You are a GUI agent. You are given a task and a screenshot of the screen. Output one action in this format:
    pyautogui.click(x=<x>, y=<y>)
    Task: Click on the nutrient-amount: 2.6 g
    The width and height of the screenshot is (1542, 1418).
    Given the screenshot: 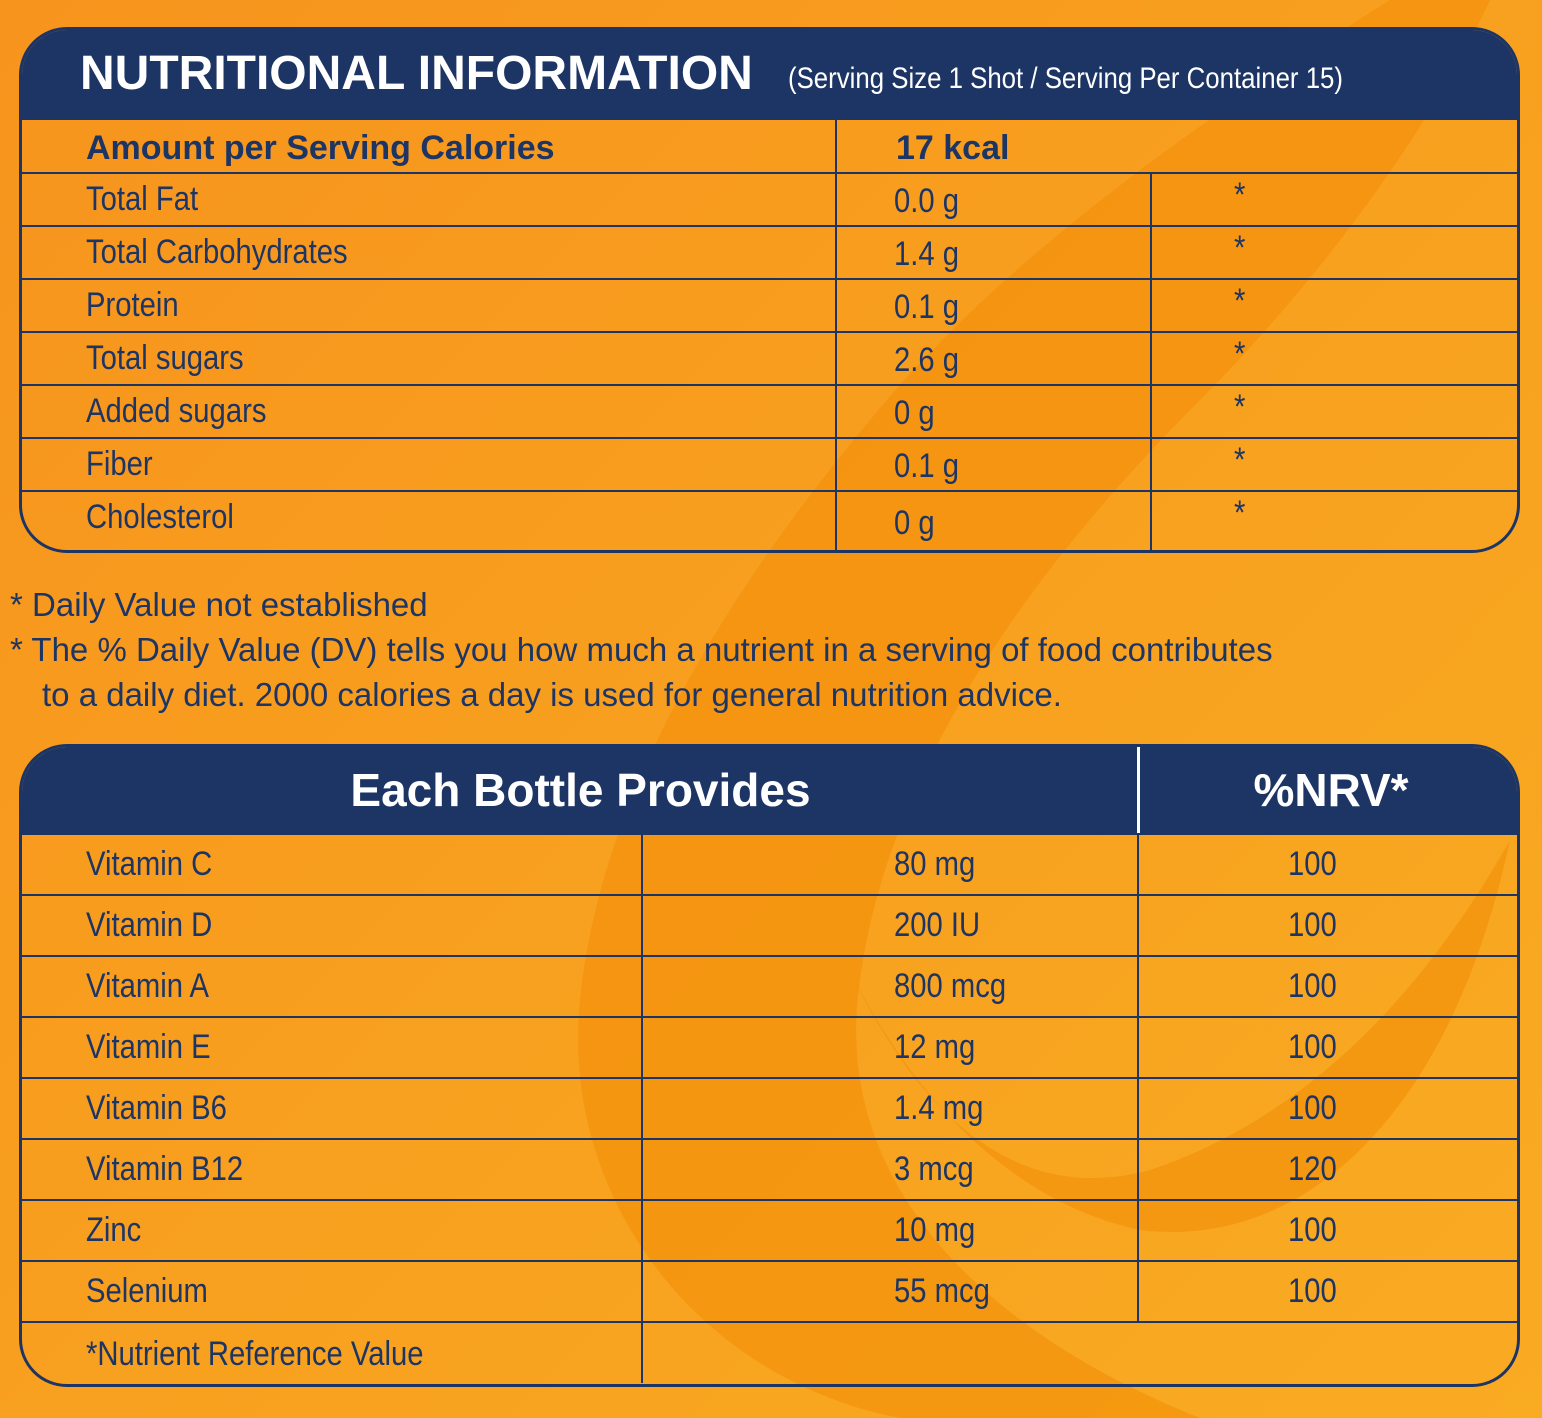 What is the action you would take?
    pyautogui.click(x=927, y=360)
    